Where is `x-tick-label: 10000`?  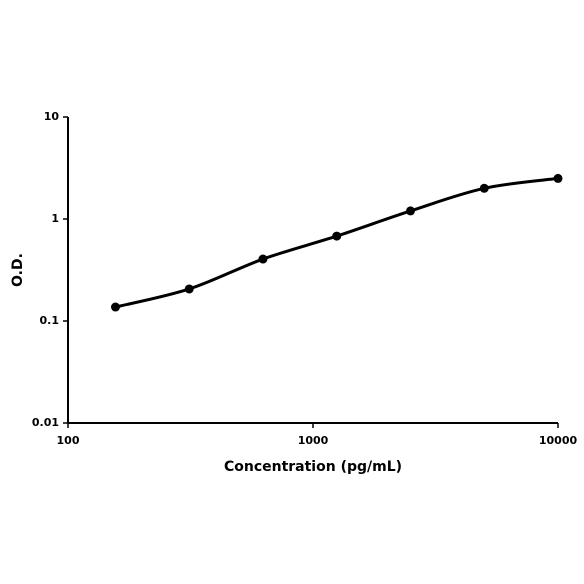
x-tick-label: 10000 is located at coordinates (558, 440).